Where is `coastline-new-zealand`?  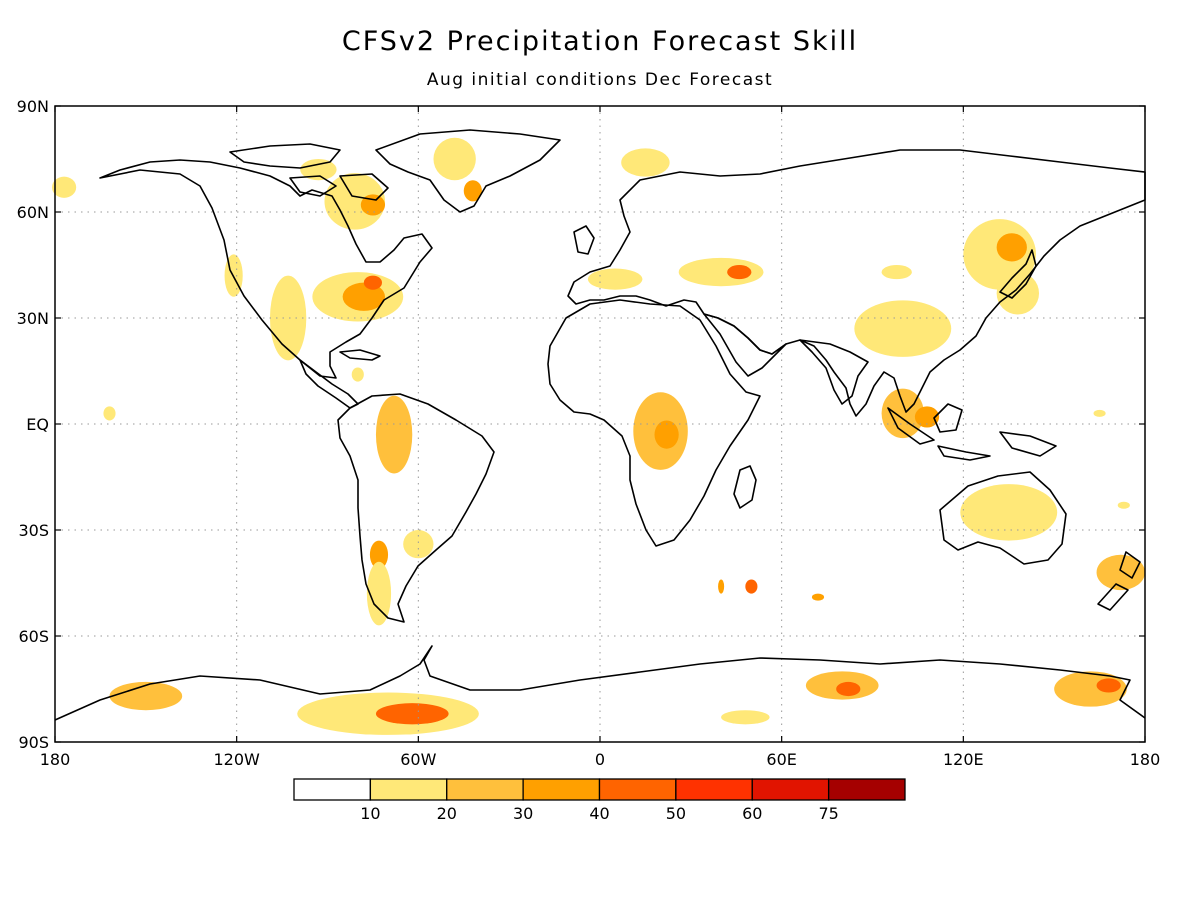
coastline-new-zealand is located at coordinates (1119, 581).